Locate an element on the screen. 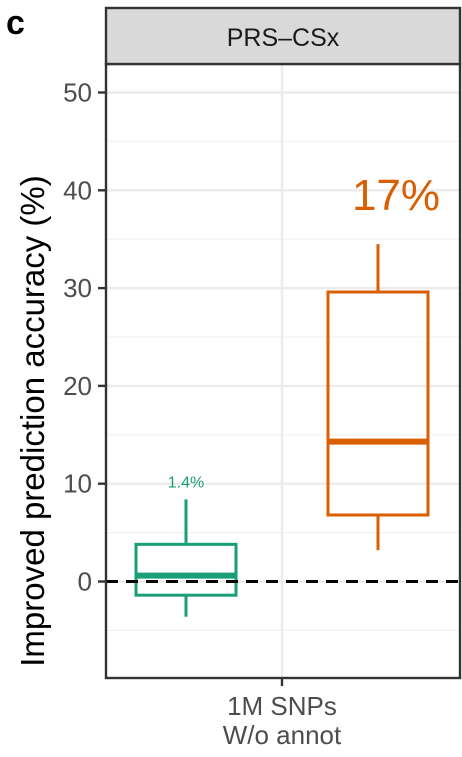 The width and height of the screenshot is (462, 757). y-tick-label: 50 is located at coordinates (77, 93).